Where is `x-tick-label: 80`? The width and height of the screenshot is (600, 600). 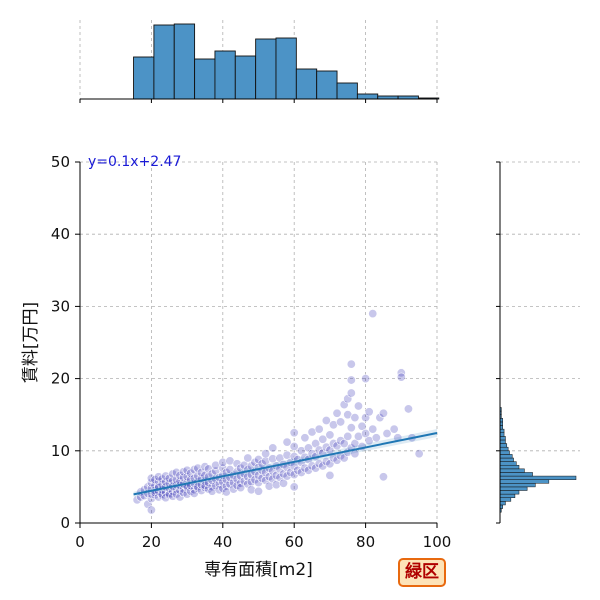 x-tick-label: 80 is located at coordinates (365, 542).